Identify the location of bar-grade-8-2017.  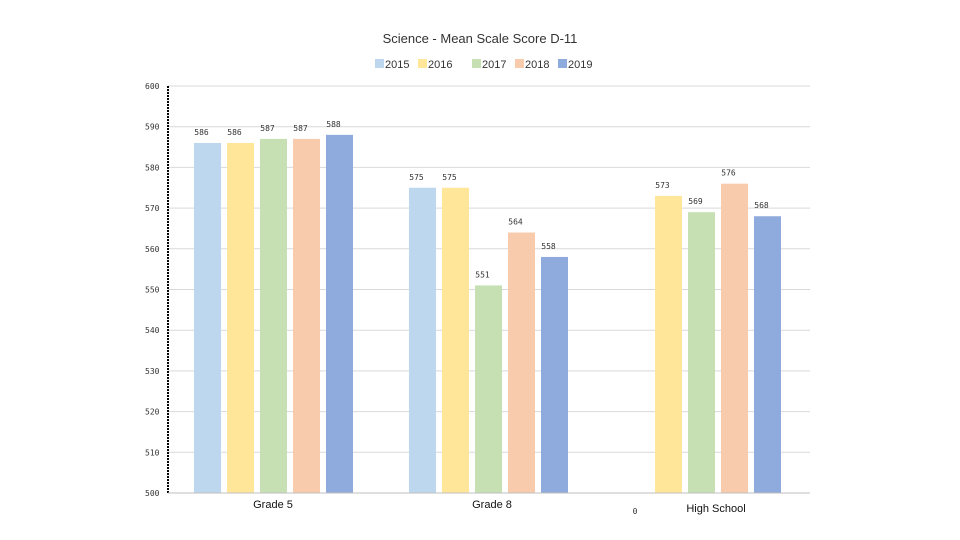
(488, 389).